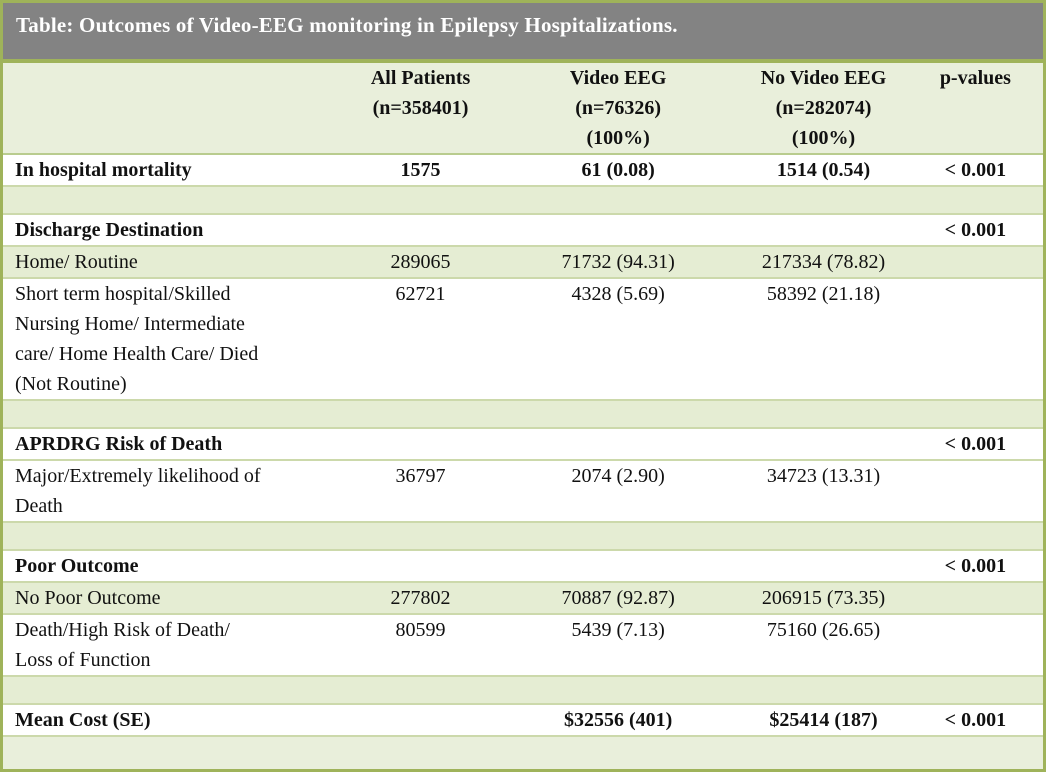 Image resolution: width=1046 pixels, height=772 pixels. I want to click on bottom-strip, so click(523, 752).